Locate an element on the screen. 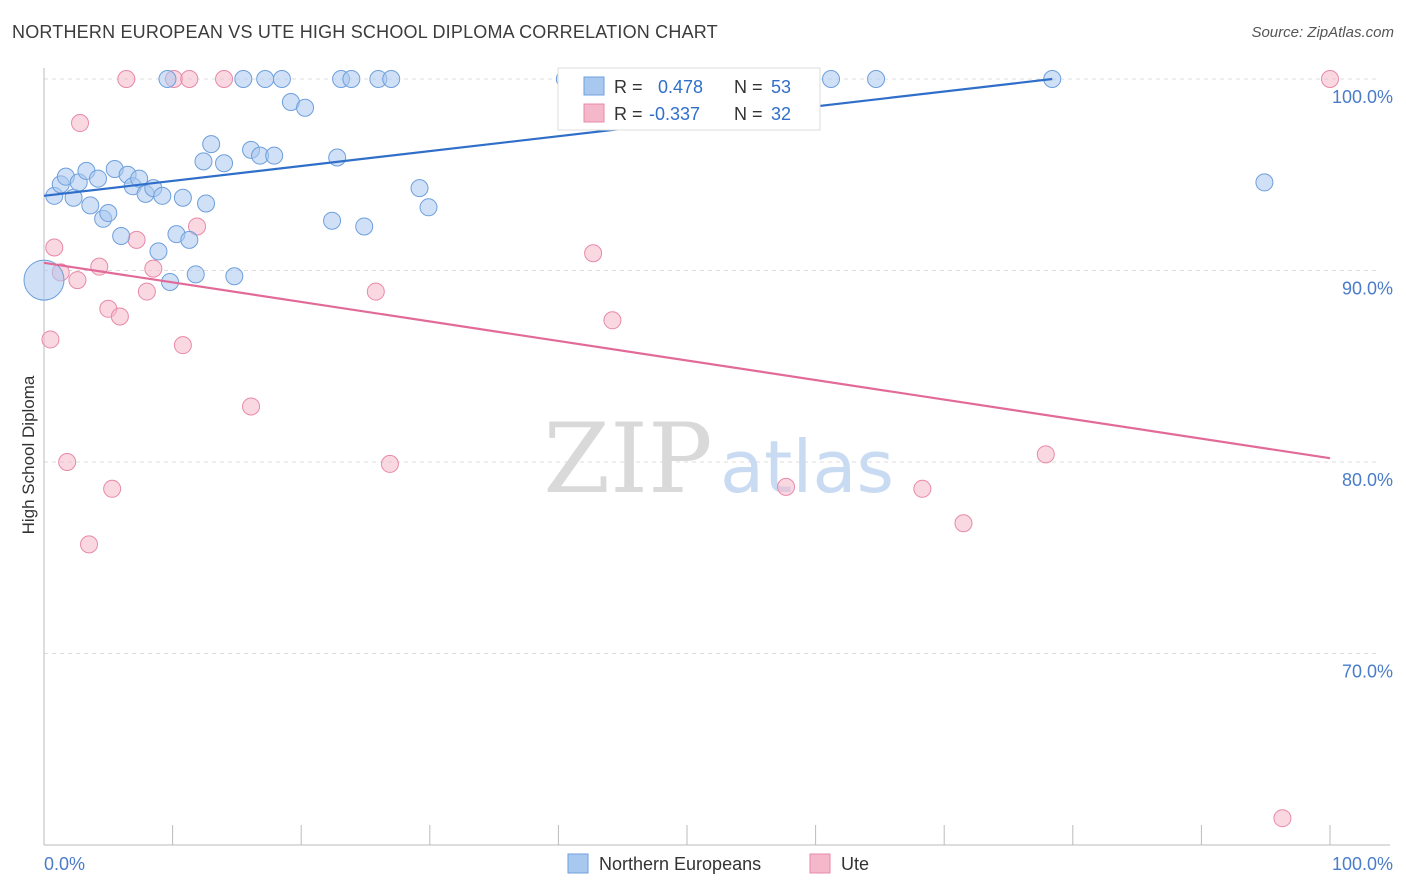  legend-r-label-1: R = is located at coordinates (628, 87).